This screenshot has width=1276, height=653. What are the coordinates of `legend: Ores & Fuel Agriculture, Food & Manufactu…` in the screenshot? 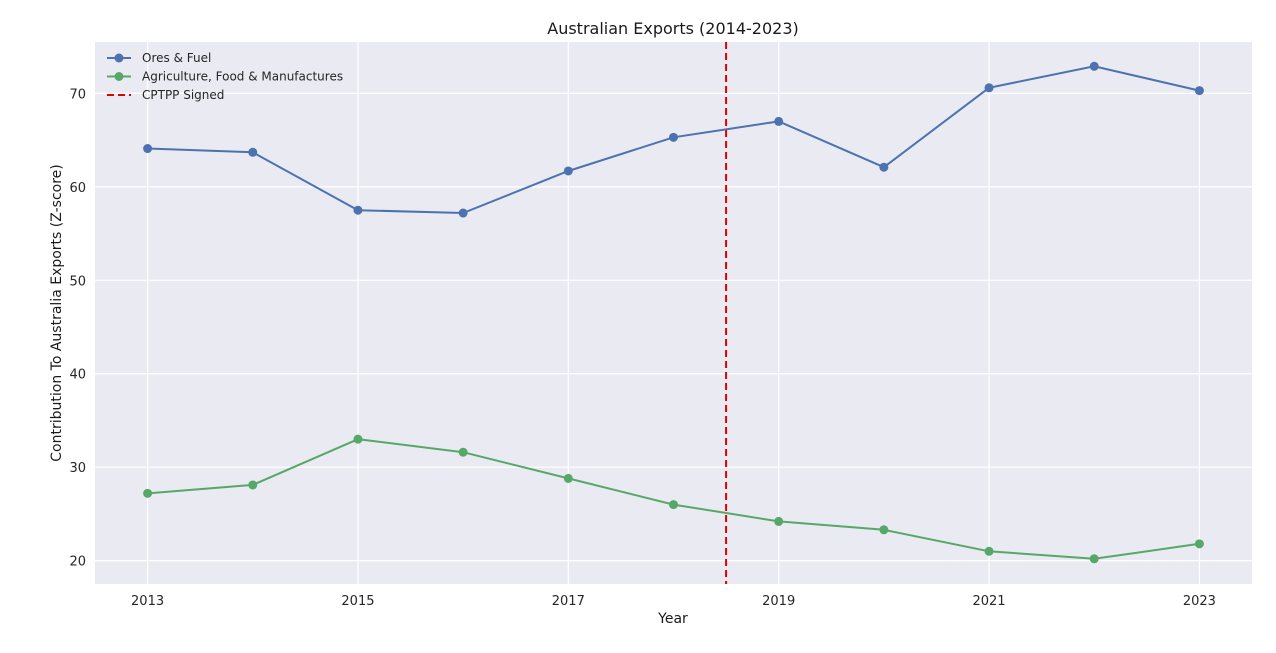 It's located at (225, 76).